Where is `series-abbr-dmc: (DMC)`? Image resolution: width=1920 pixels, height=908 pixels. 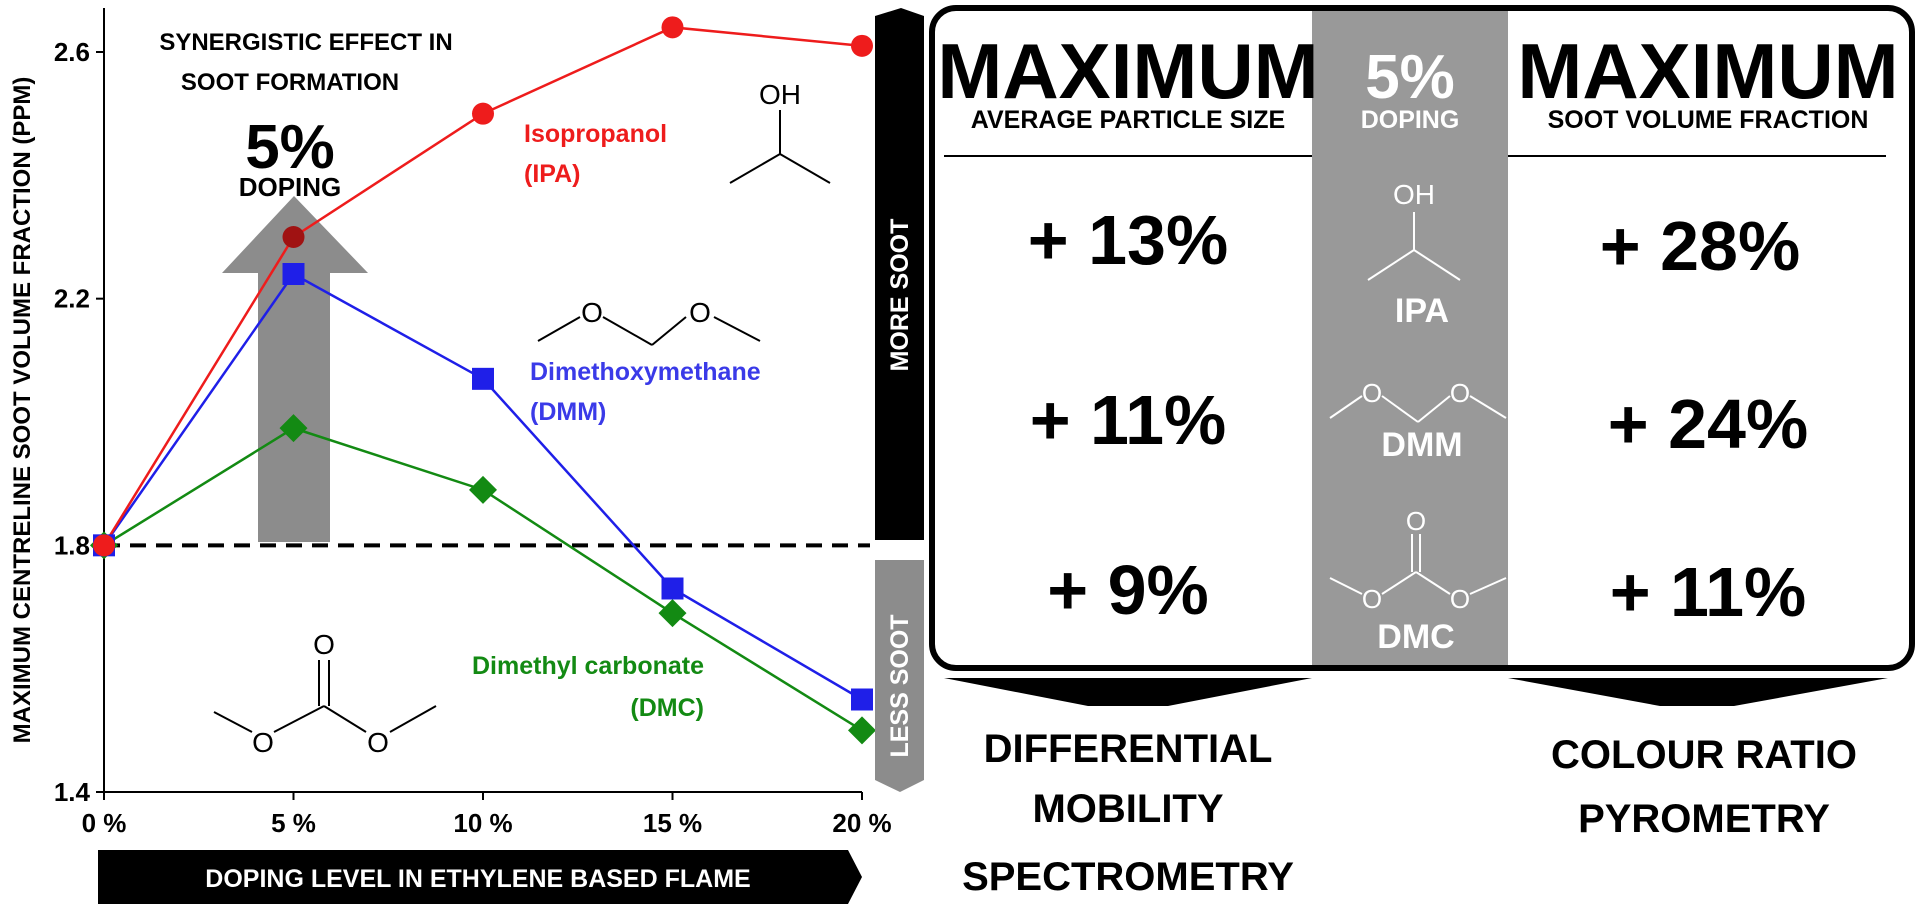 series-abbr-dmc: (DMC) is located at coordinates (667, 708).